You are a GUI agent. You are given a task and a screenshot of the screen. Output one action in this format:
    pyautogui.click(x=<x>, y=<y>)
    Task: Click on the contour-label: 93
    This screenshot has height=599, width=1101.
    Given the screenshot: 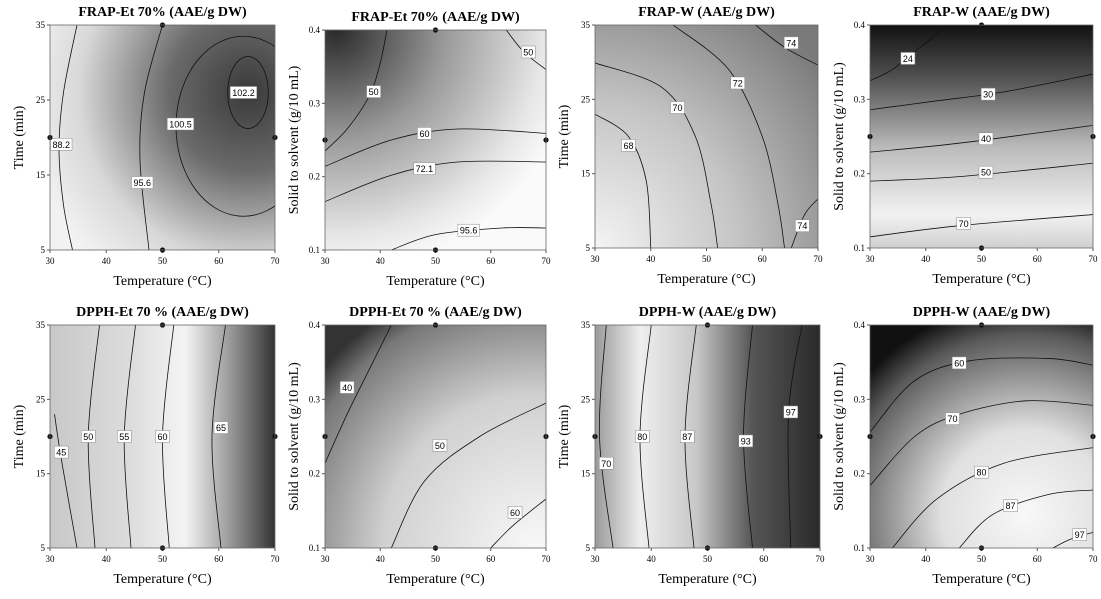 What is the action you would take?
    pyautogui.click(x=746, y=441)
    